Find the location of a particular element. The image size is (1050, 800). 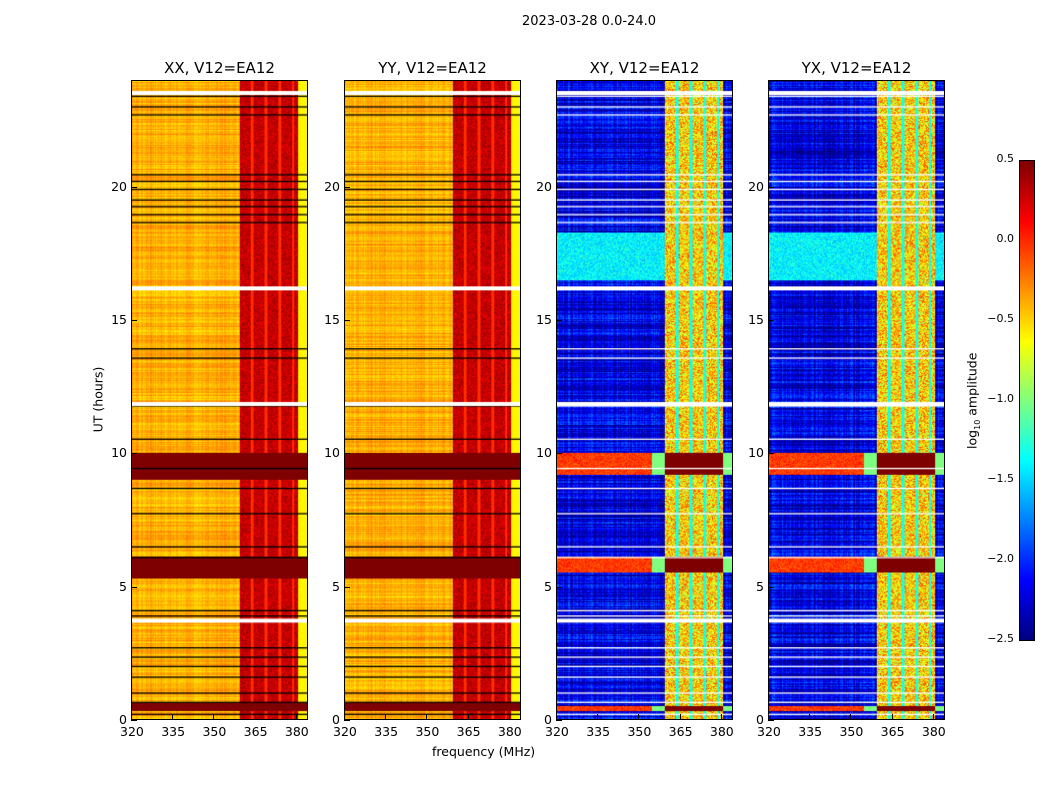

colorbar-tick-label: −2.0 is located at coordinates (1000, 558).